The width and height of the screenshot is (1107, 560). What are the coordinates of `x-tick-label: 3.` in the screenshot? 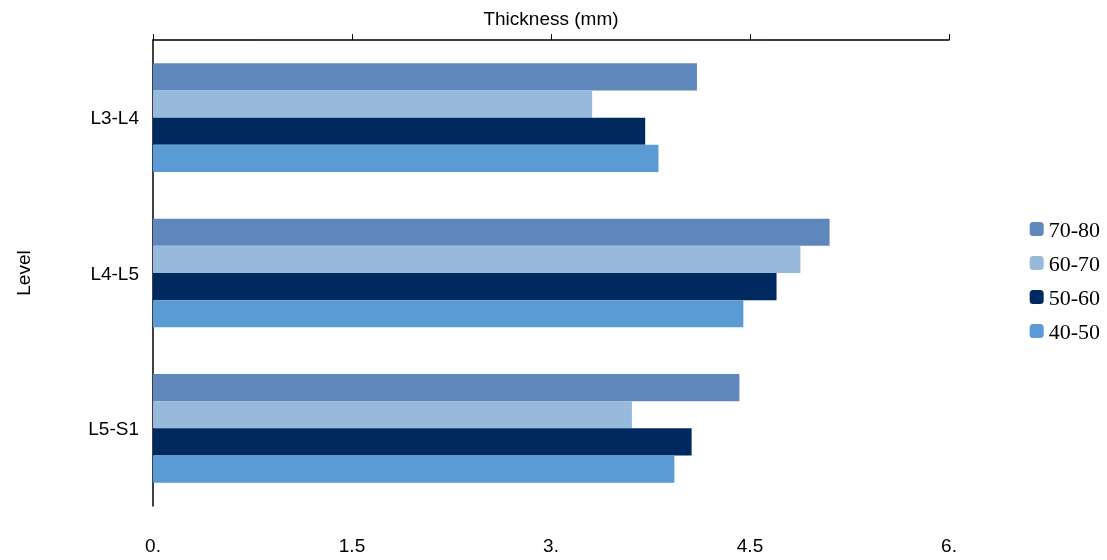 It's located at (551, 545).